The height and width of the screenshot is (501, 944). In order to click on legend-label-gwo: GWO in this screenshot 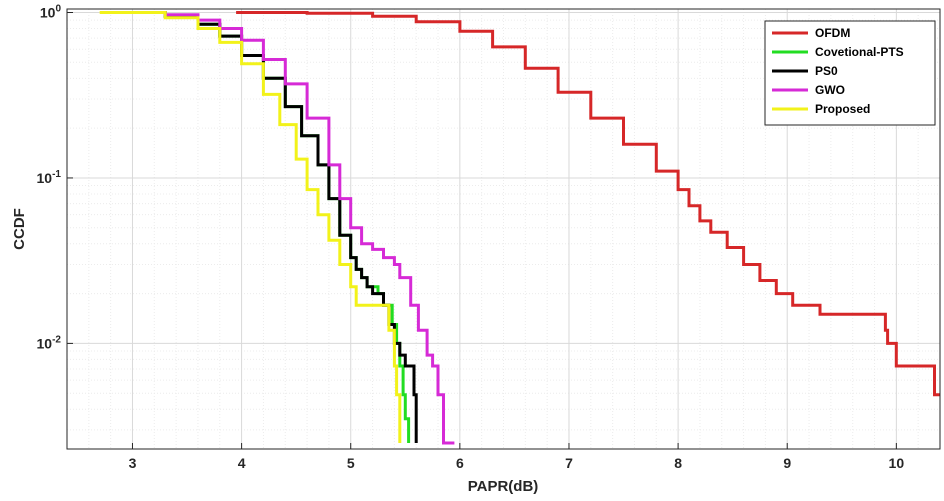, I will do `click(830, 90)`.